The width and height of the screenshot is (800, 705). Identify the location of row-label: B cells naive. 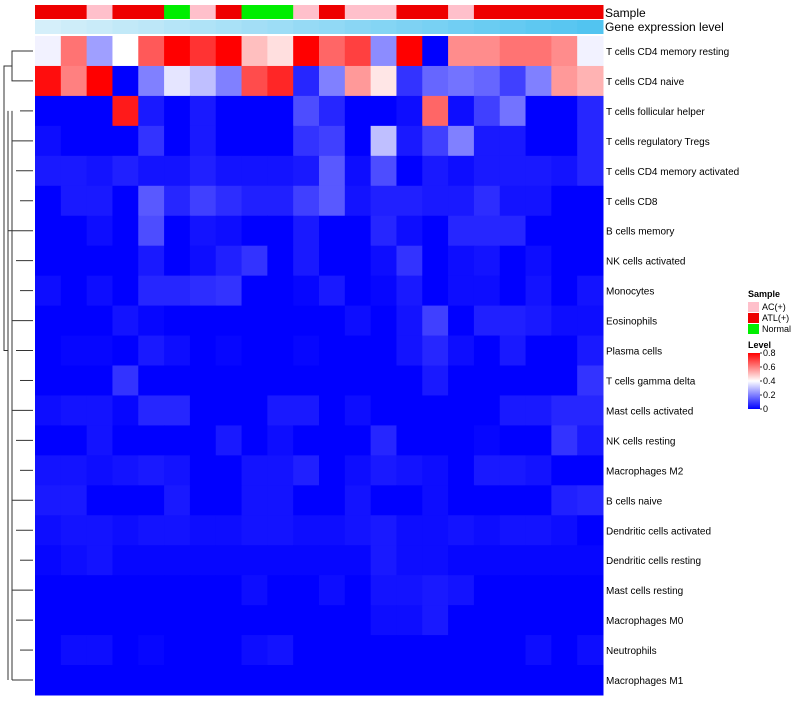
(634, 501).